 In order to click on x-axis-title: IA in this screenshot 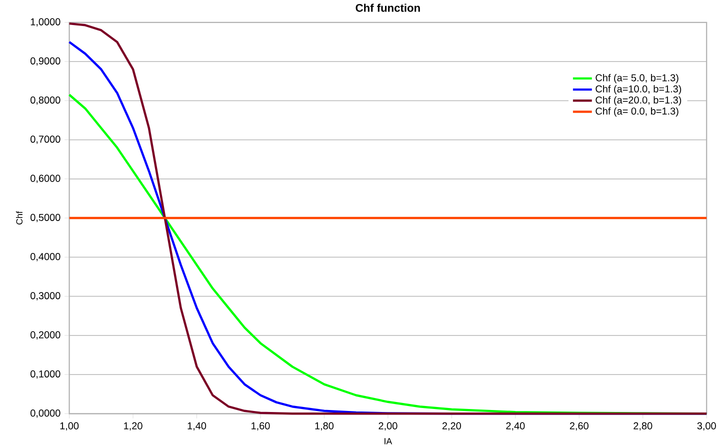, I will do `click(388, 441)`.